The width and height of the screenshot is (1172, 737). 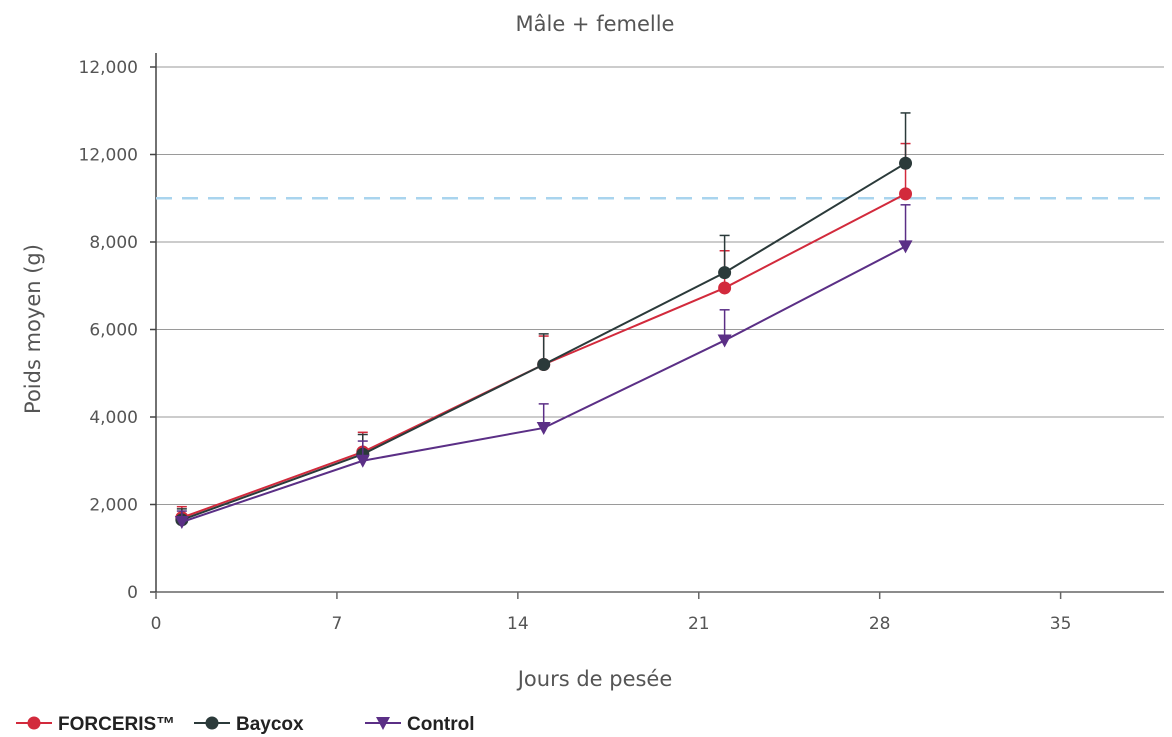 What do you see at coordinates (113, 506) in the screenshot?
I see `y-tick-label: 2,000` at bounding box center [113, 506].